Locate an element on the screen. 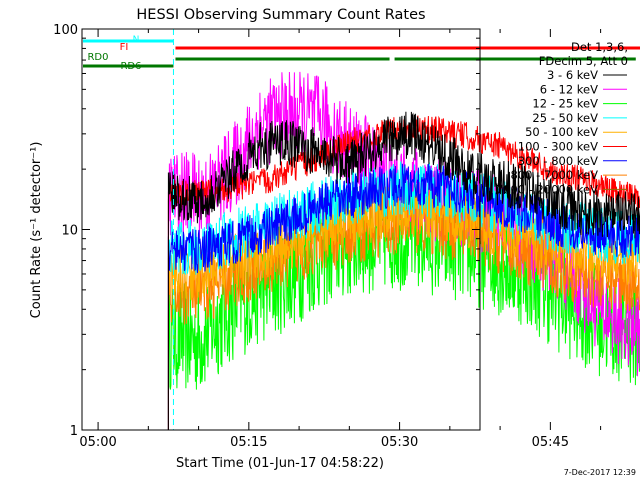 This screenshot has height=480, width=640. legend-entry: 50 - 100 keV is located at coordinates (576, 132).